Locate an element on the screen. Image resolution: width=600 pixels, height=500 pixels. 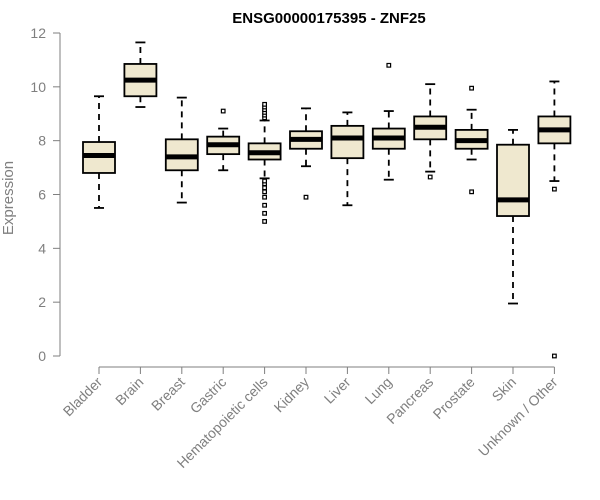
y-tick-label: 12 is located at coordinates (38, 33).